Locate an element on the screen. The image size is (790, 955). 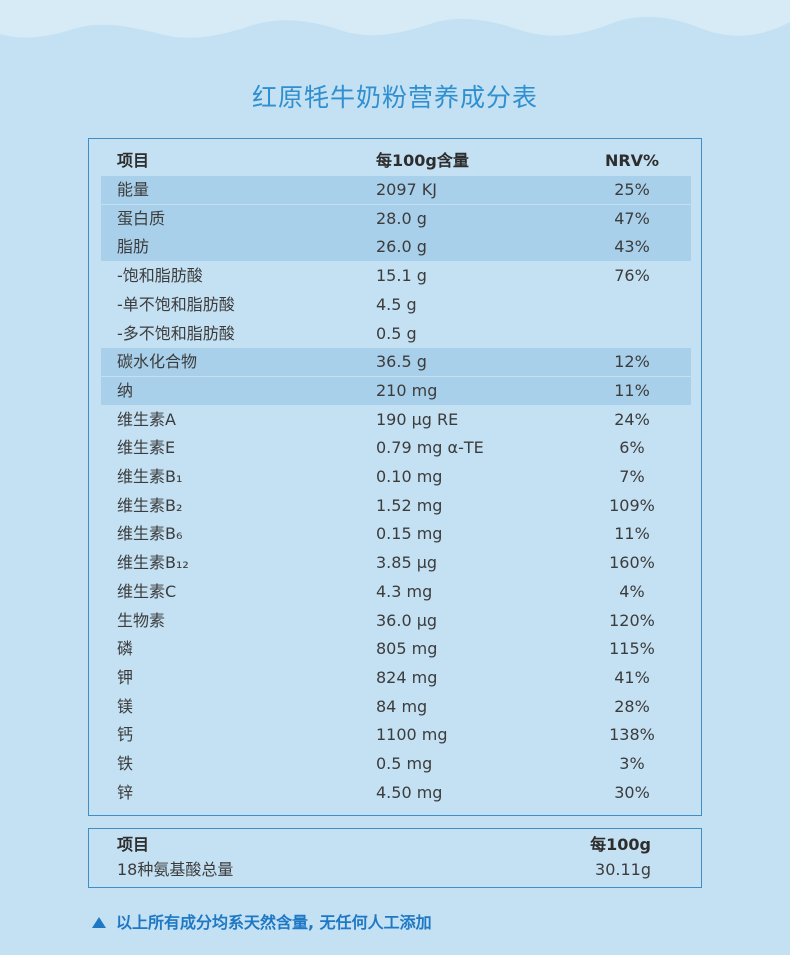
nutrient-nrv: 28% is located at coordinates (632, 706).